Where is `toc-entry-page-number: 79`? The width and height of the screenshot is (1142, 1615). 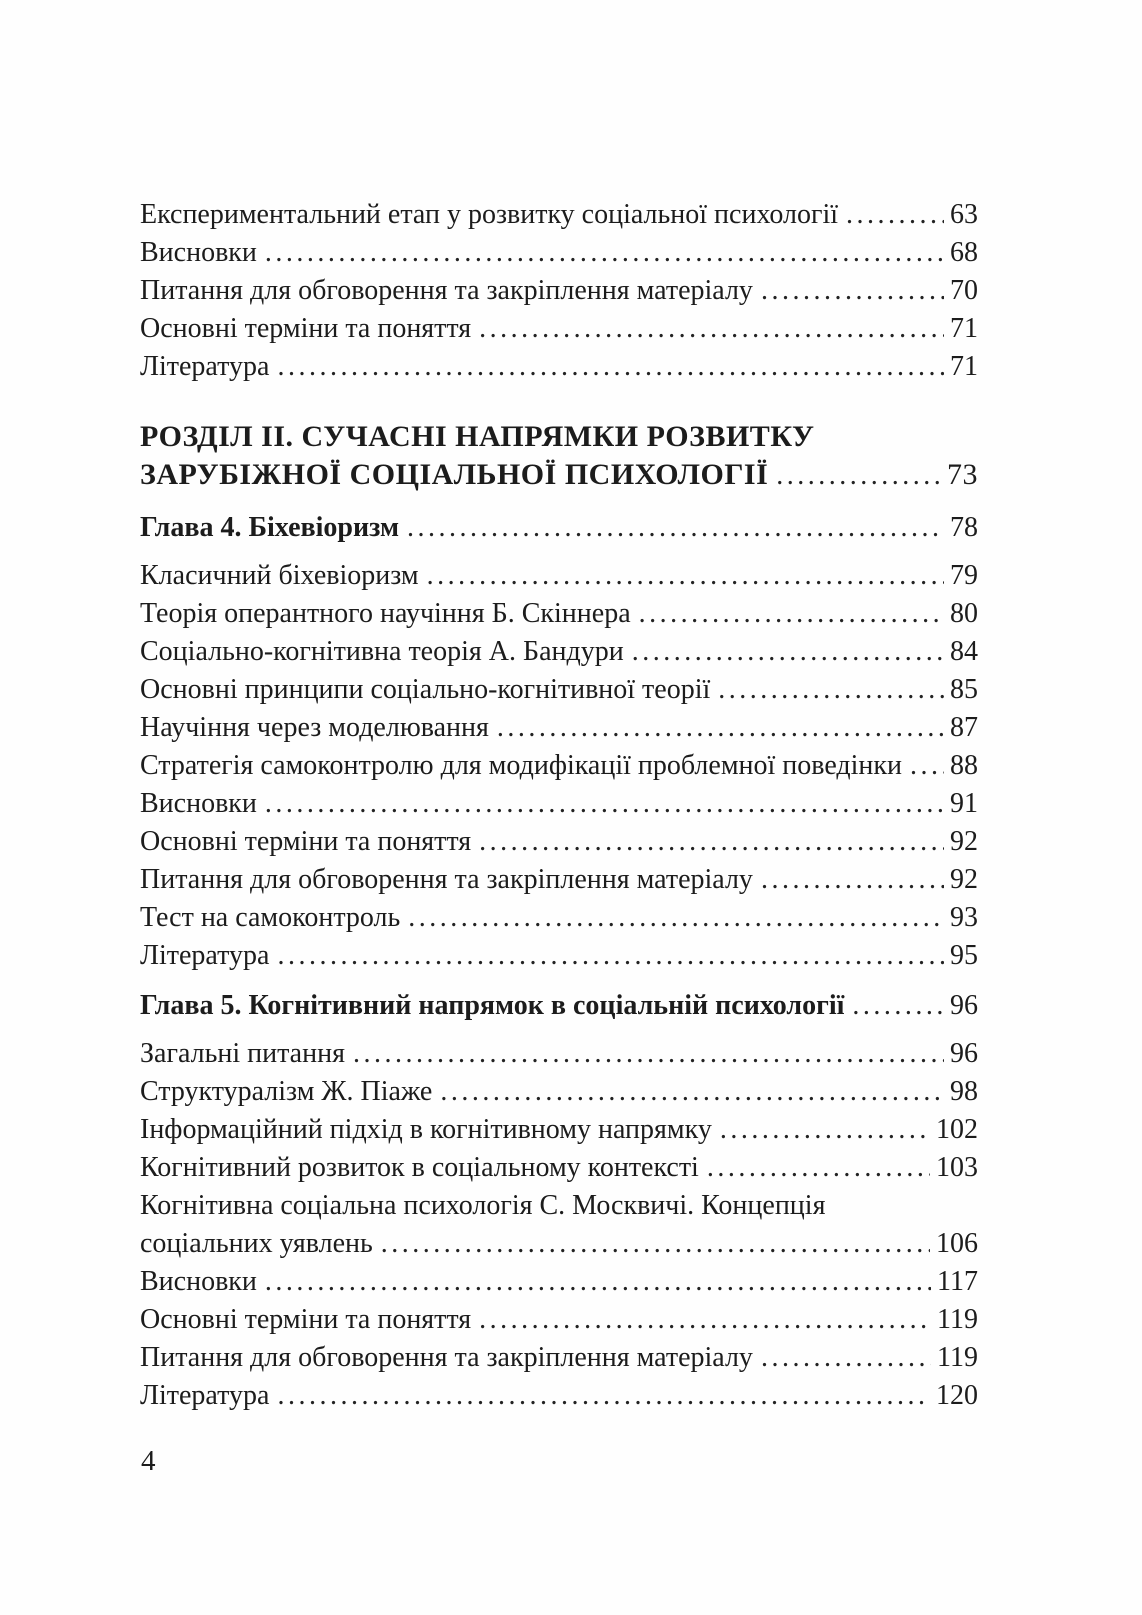 toc-entry-page-number: 79 is located at coordinates (964, 575).